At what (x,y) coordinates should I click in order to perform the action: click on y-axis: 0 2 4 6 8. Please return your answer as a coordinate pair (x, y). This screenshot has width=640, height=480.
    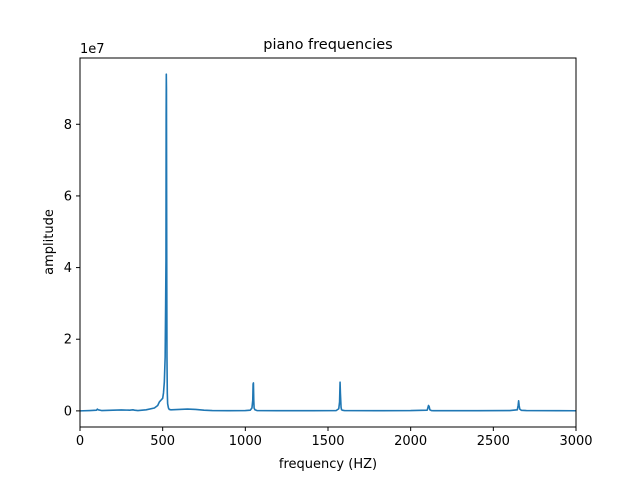
    Looking at the image, I should click on (72, 268).